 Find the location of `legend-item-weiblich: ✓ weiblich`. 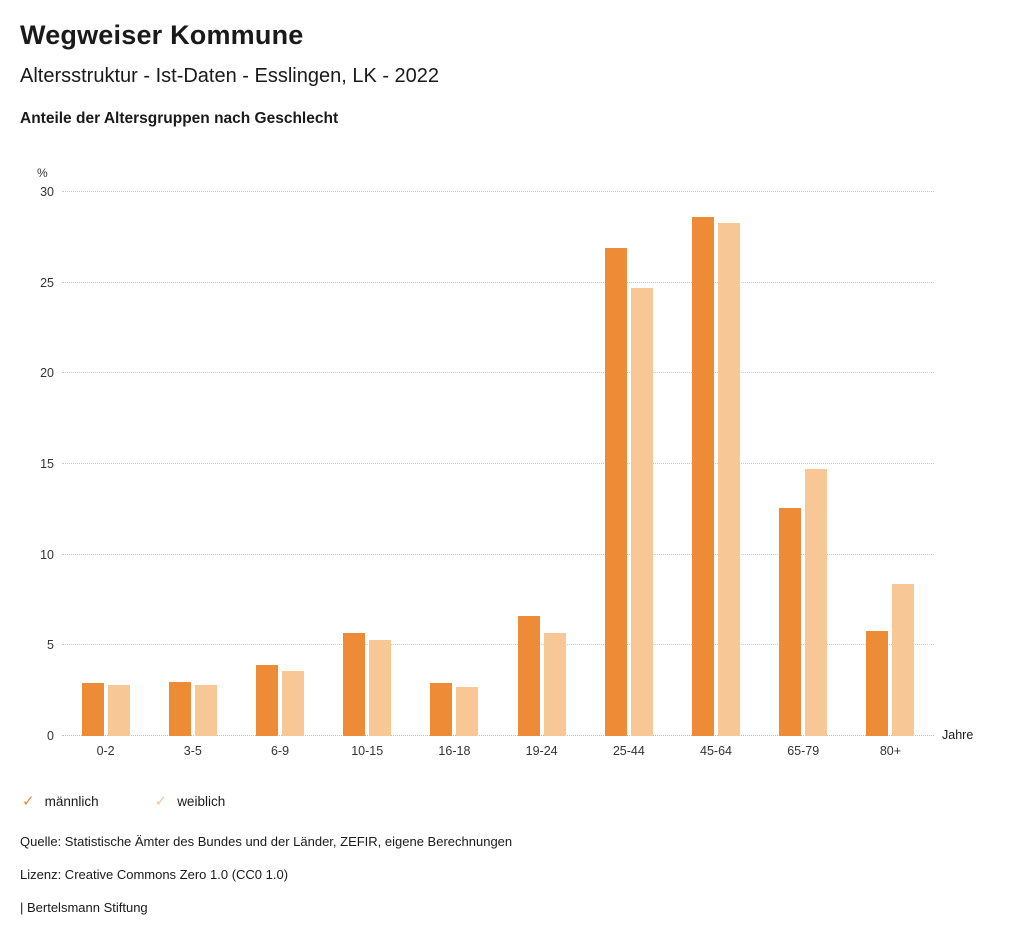

legend-item-weiblich: ✓ weiblich is located at coordinates (190, 801).